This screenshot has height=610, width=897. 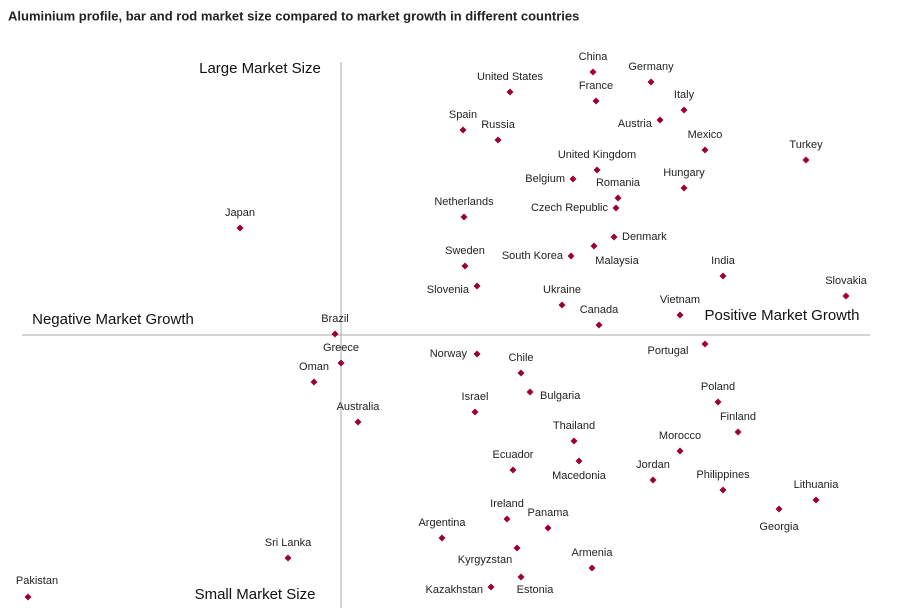 What do you see at coordinates (449, 354) in the screenshot?
I see `point-label: Norway` at bounding box center [449, 354].